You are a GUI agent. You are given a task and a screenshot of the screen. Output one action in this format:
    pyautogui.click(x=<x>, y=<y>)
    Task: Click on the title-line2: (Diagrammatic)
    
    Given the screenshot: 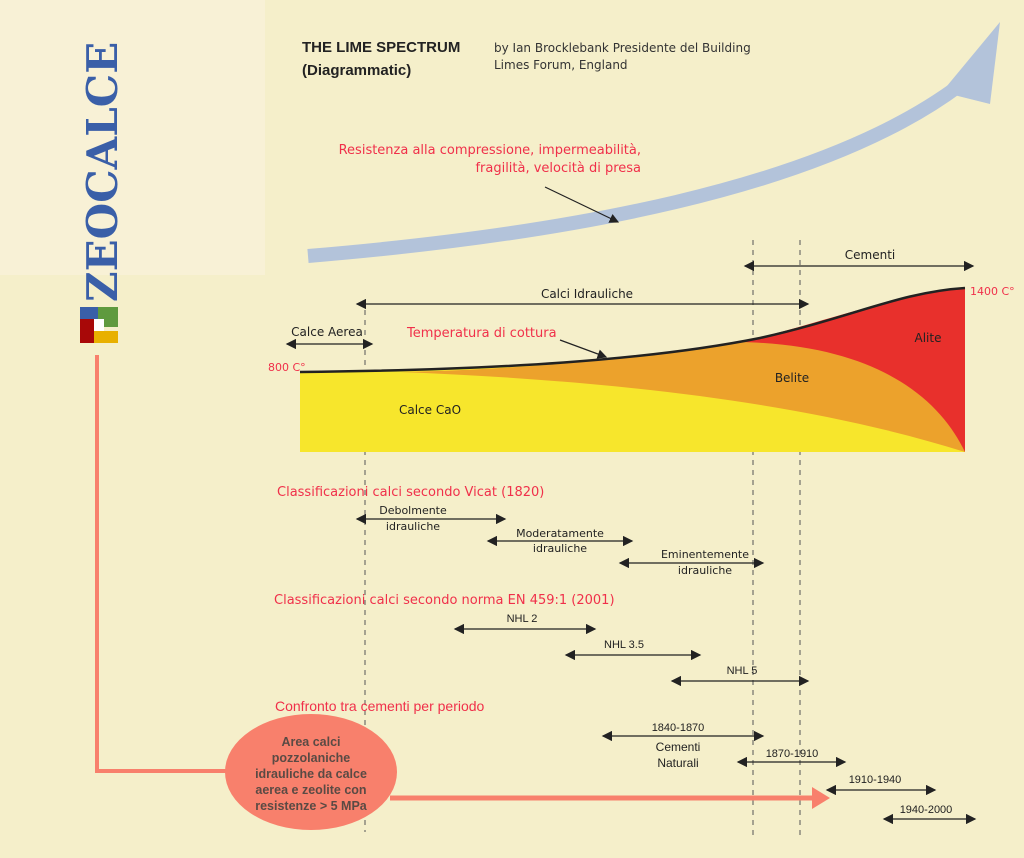 What is the action you would take?
    pyautogui.click(x=356, y=70)
    